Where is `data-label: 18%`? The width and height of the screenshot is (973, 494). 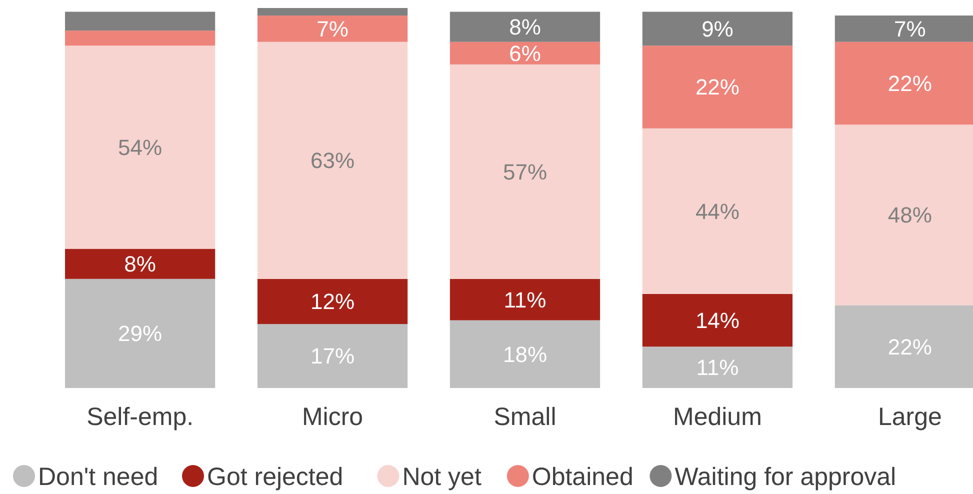
data-label: 18% is located at coordinates (525, 354).